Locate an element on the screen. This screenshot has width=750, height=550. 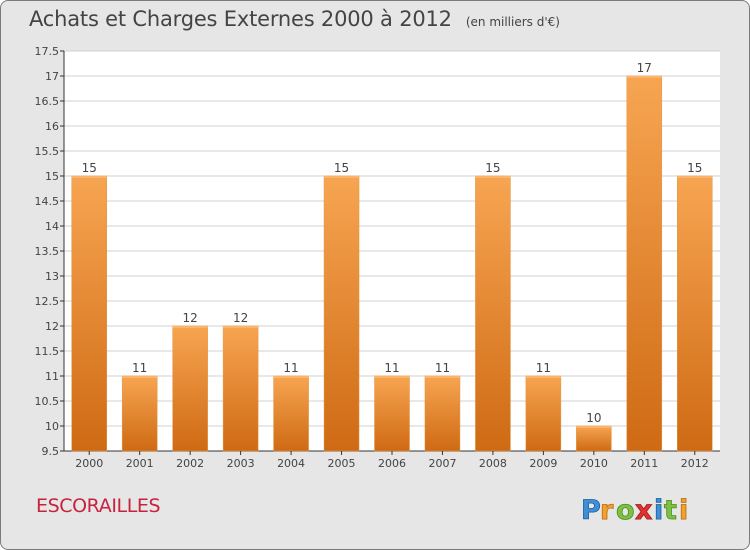
svg-text: o is located at coordinates (625, 510).